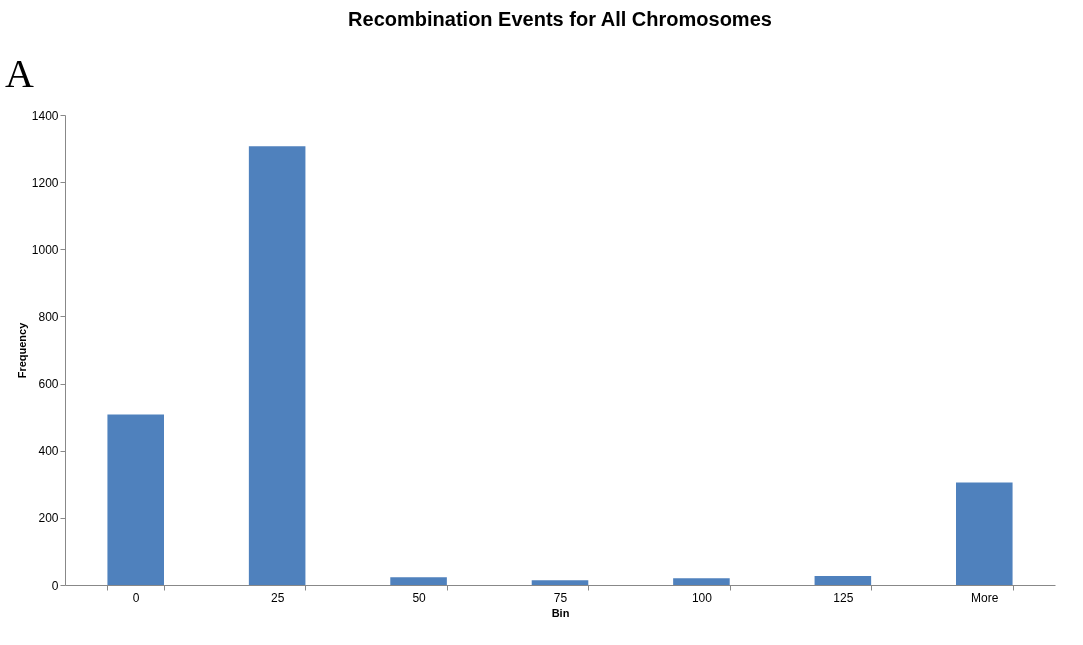 The height and width of the screenshot is (645, 1083). I want to click on x-tick-label: 75, so click(560, 597).